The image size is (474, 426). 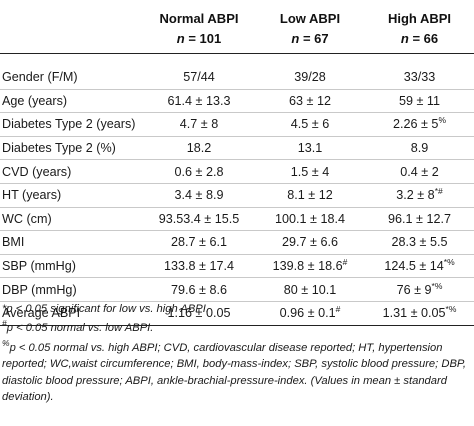 I want to click on cell-low-abpi: 0.96 ± 0.1#, so click(x=310, y=313).